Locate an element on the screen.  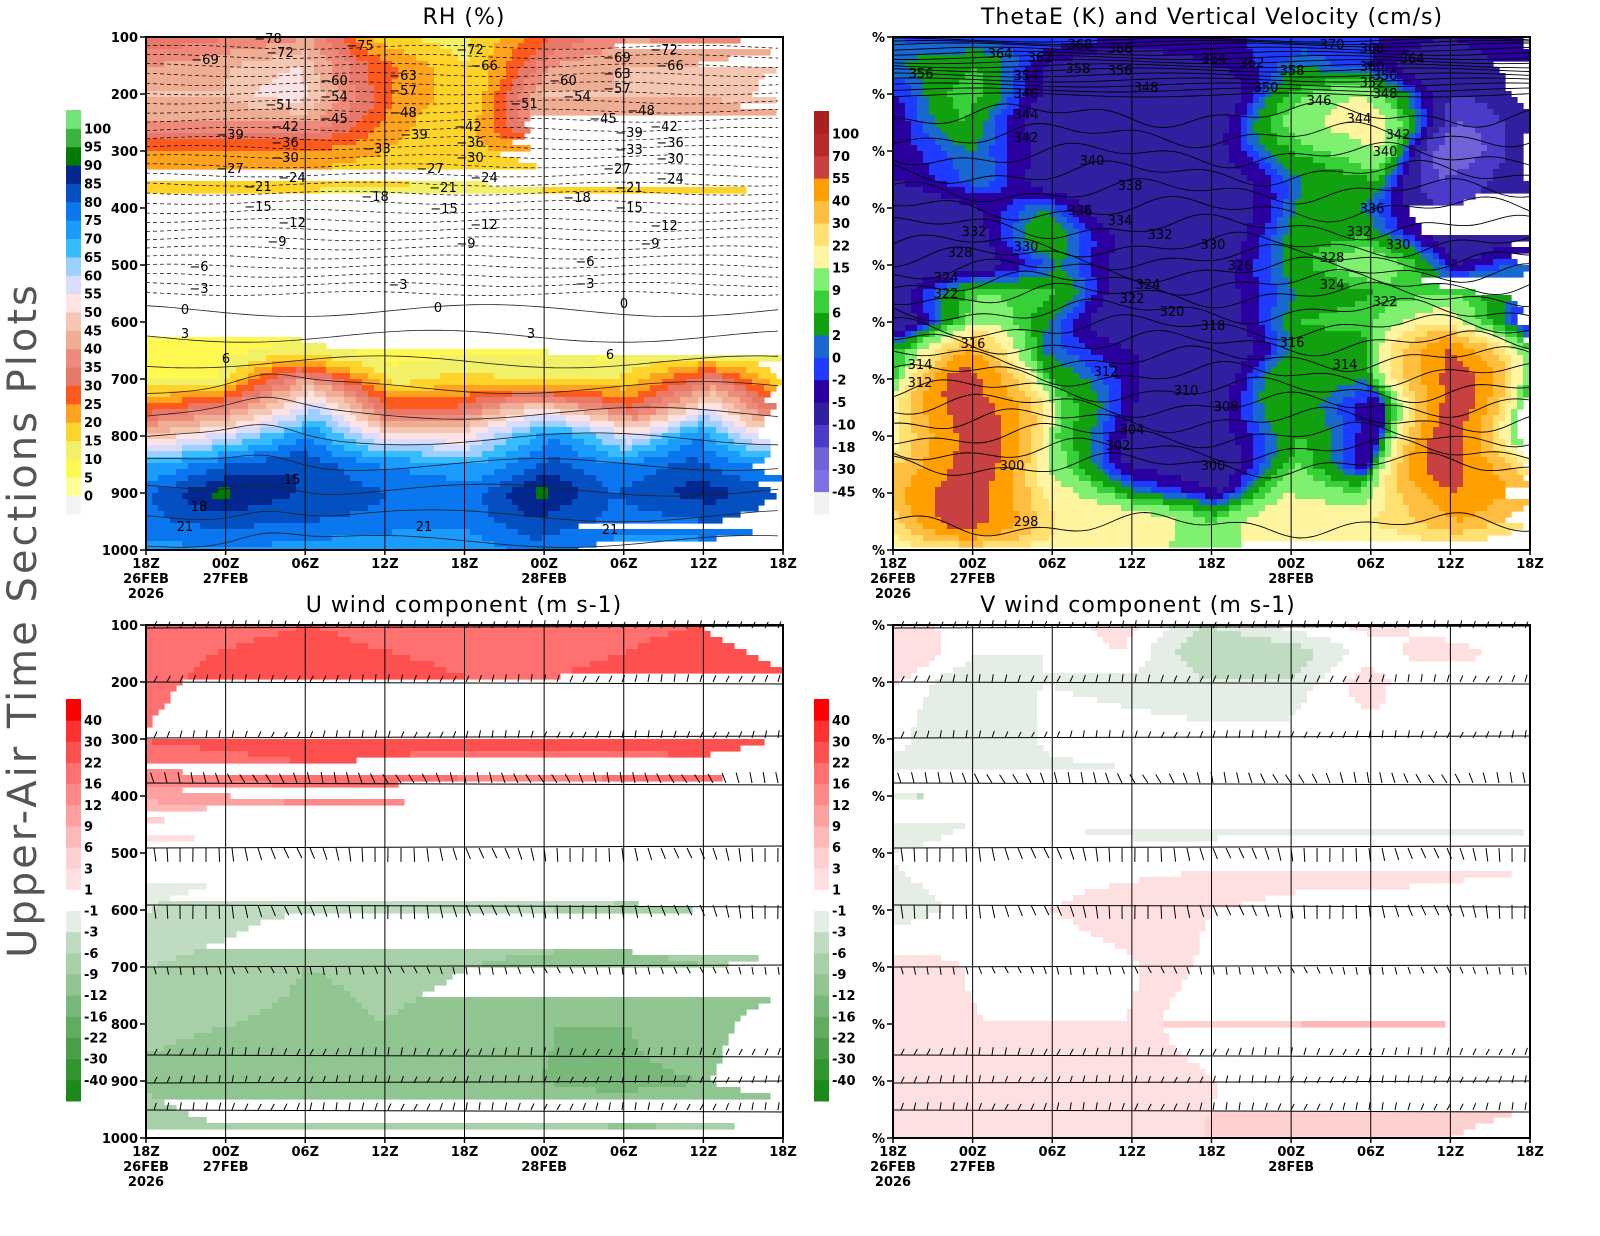
y-tick-label: % is located at coordinates (878, 551).